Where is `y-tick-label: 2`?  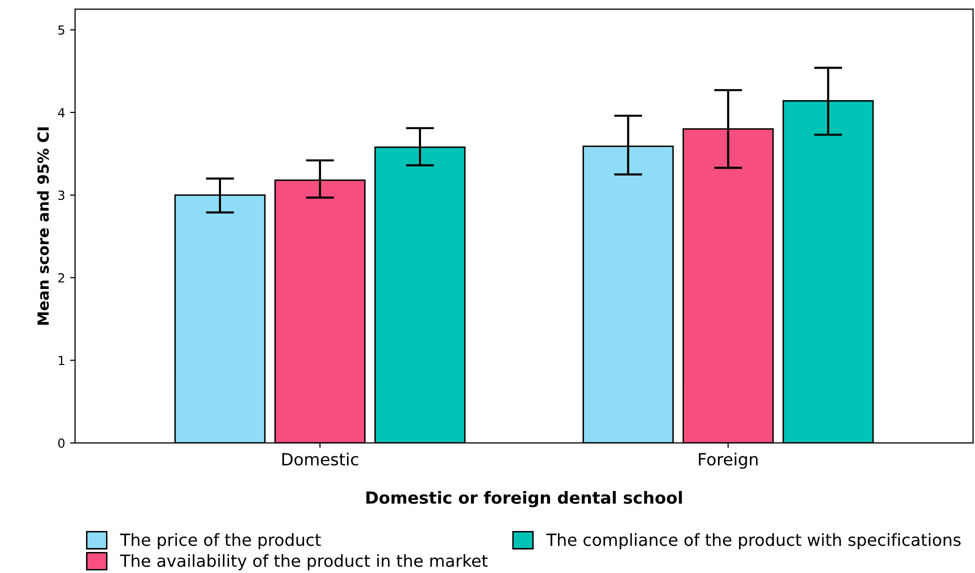
y-tick-label: 2 is located at coordinates (61, 277).